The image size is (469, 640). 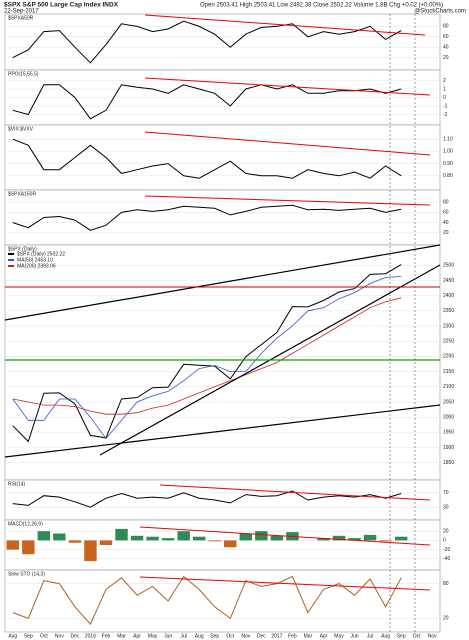 What do you see at coordinates (448, 152) in the screenshot?
I see `y-tick-label: 1.00` at bounding box center [448, 152].